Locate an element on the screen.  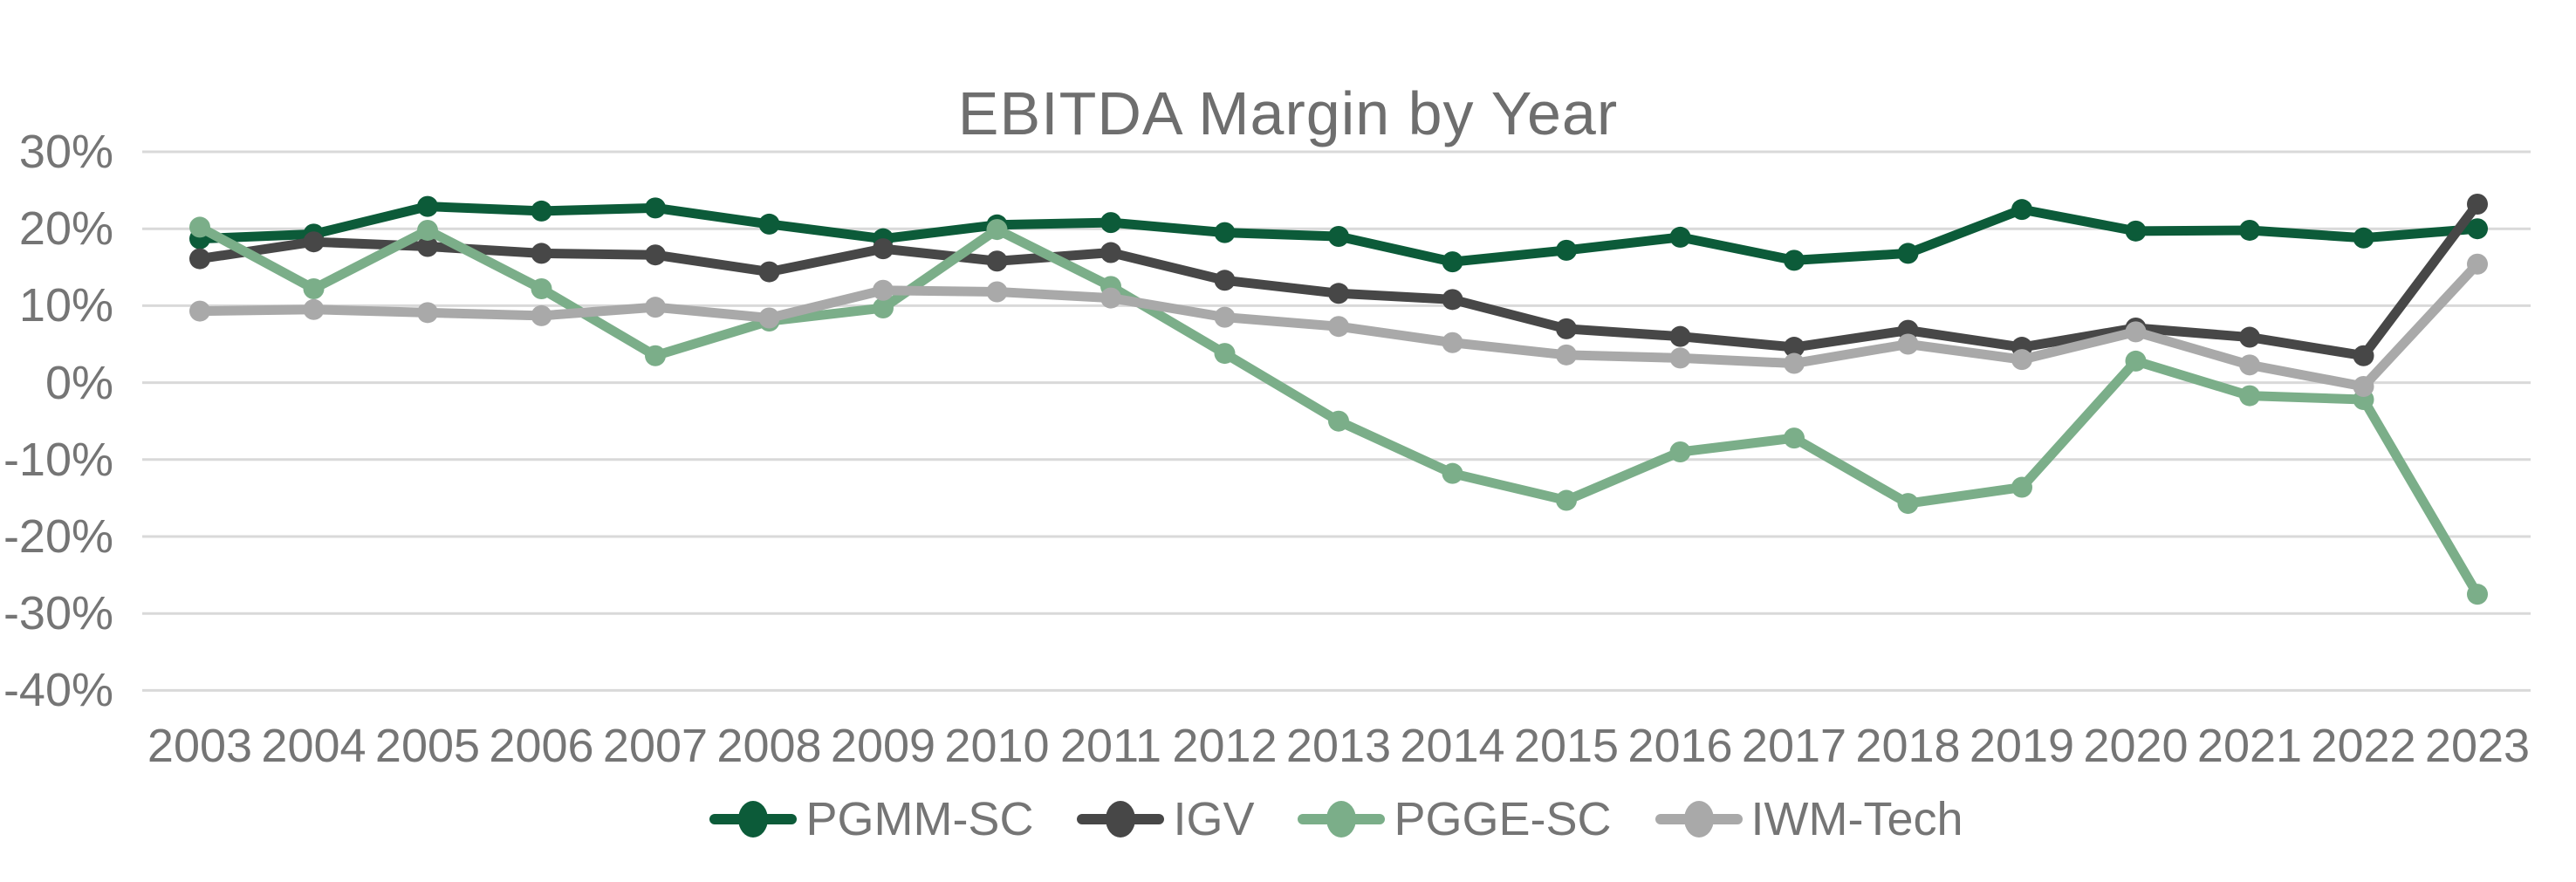
legend: PGMM-SC IGV PGGE-SC IWM-Tech is located at coordinates (1336, 820).